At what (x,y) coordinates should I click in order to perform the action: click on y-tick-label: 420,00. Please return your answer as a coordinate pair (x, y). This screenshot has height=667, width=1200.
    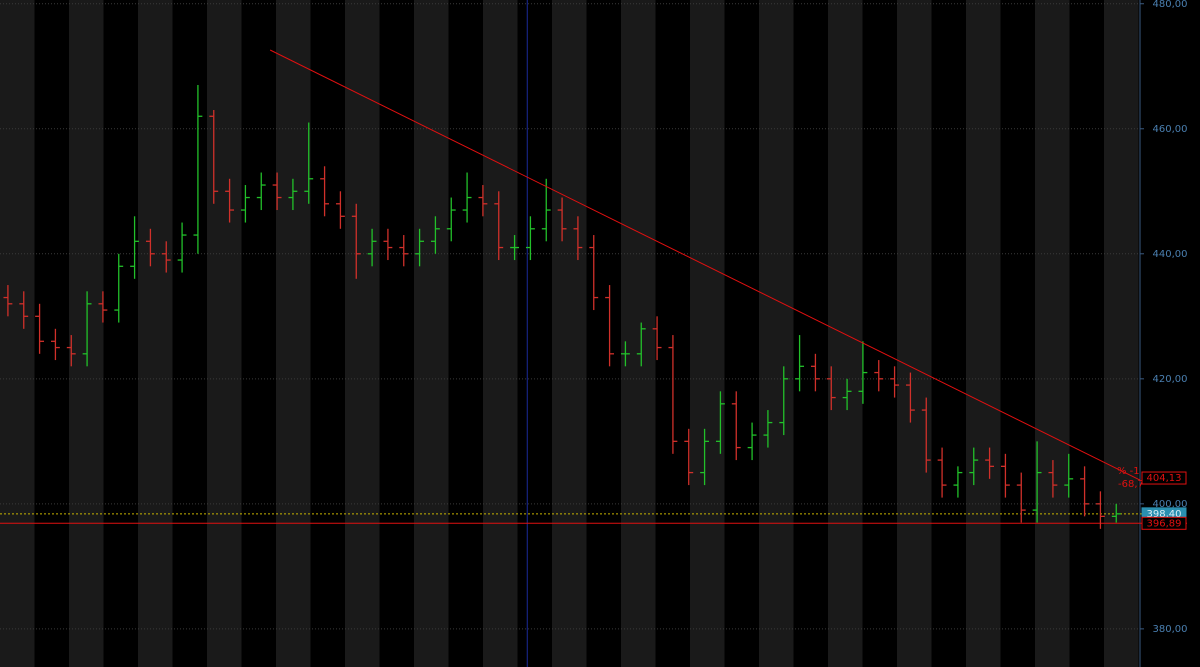
    Looking at the image, I should click on (1170, 379).